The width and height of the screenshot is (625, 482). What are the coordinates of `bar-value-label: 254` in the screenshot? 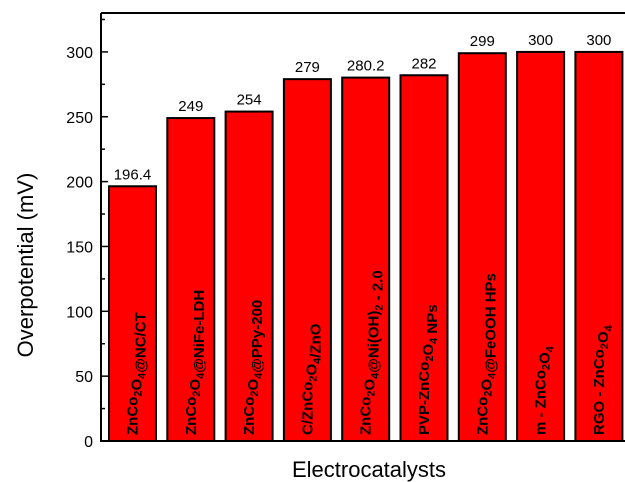 It's located at (249, 100).